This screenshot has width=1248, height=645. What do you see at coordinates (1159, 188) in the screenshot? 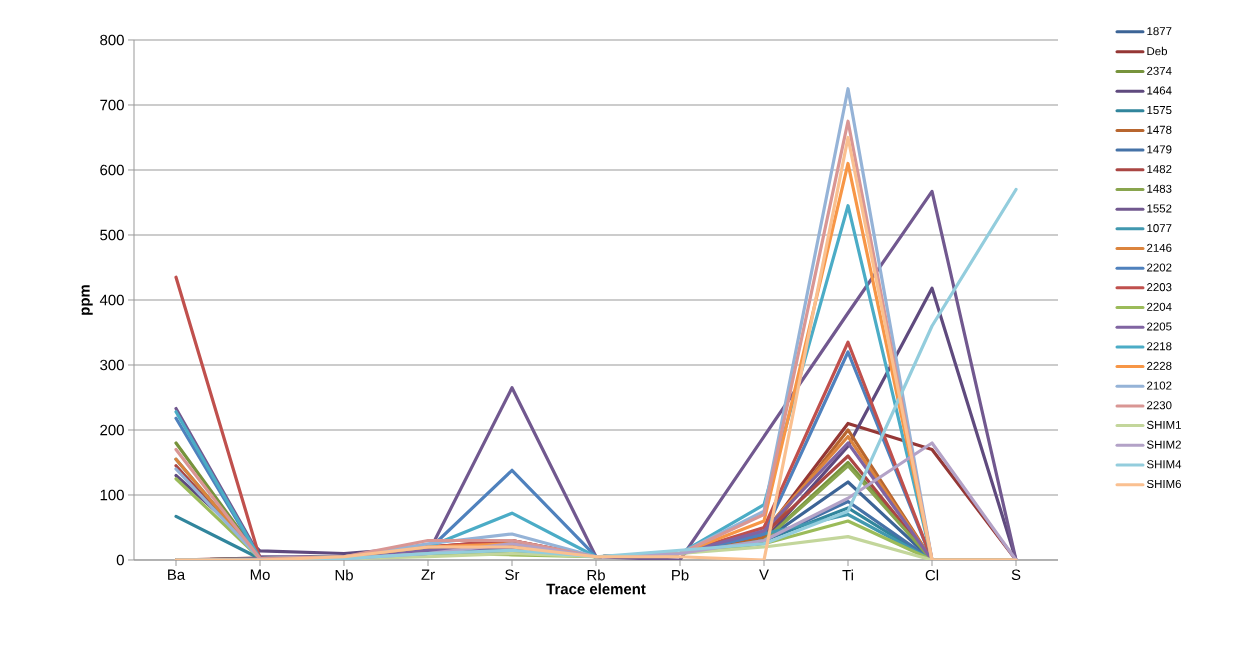
I see `legend-label: 1483` at bounding box center [1159, 188].